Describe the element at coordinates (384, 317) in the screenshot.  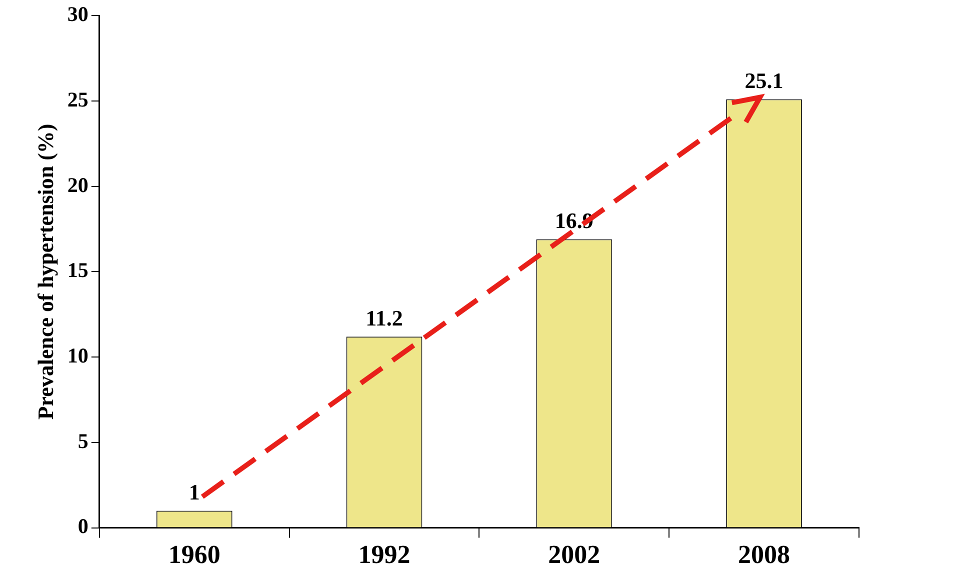
I see `data-label: 11.2` at that location.